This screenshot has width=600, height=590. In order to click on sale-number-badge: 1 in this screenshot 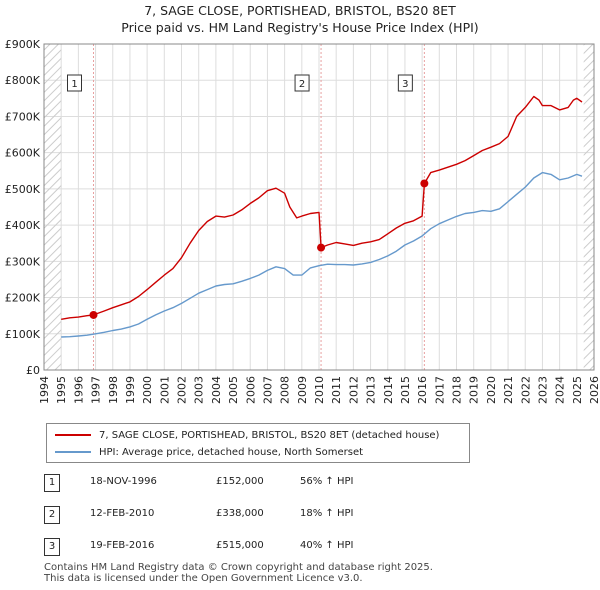, I will do `click(52, 483)`.